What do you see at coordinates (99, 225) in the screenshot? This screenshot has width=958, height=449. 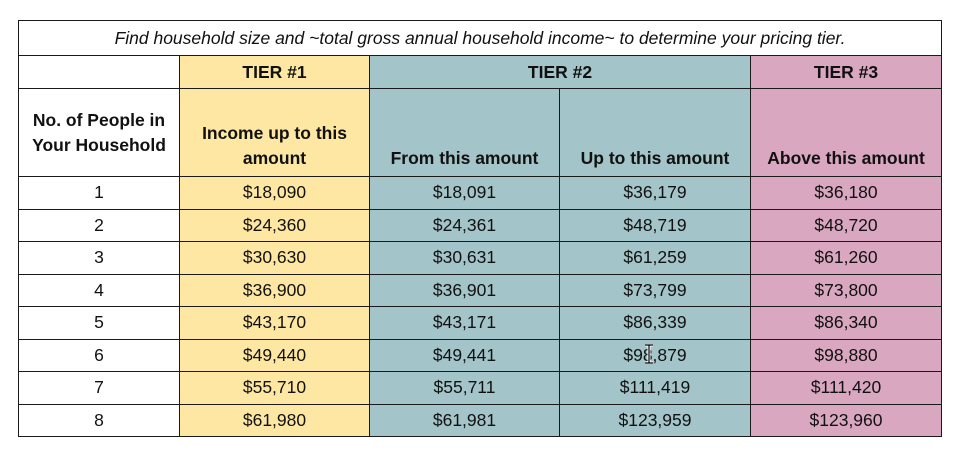 I see `people-cell: 2` at bounding box center [99, 225].